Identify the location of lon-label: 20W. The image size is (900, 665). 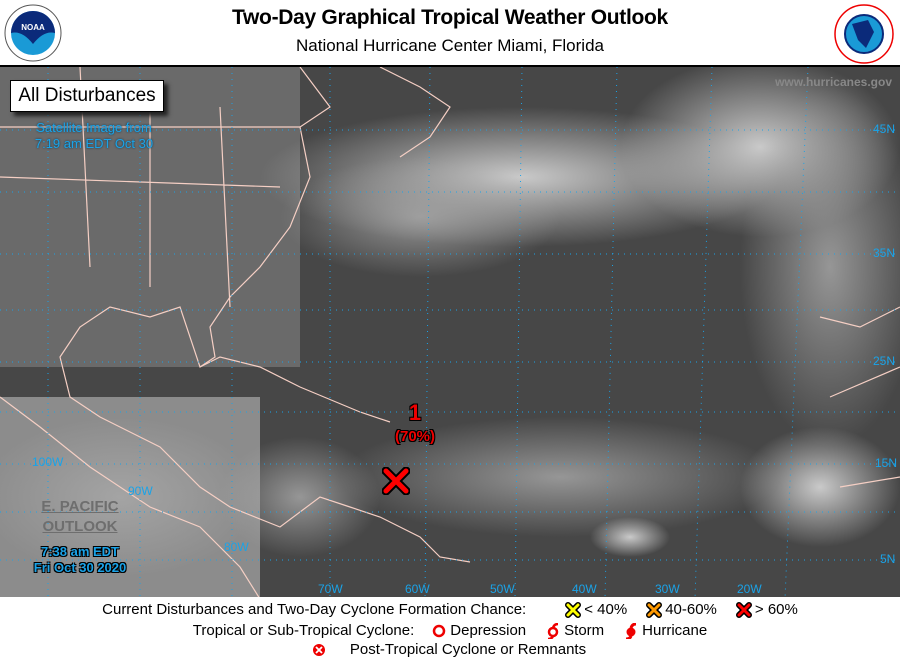
(749, 589).